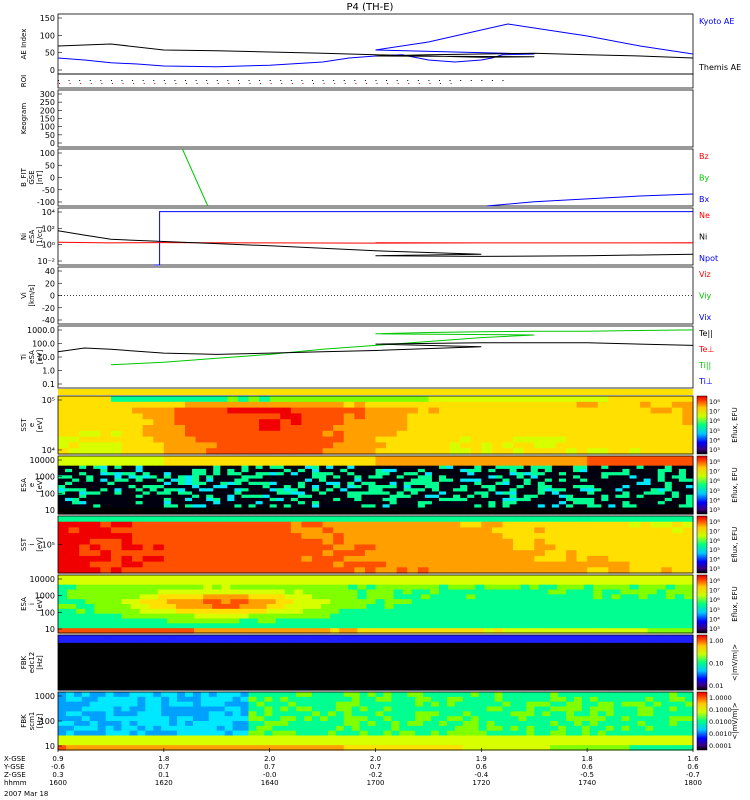  What do you see at coordinates (716, 686) in the screenshot?
I see `colorbar-tick: 0.01` at bounding box center [716, 686].